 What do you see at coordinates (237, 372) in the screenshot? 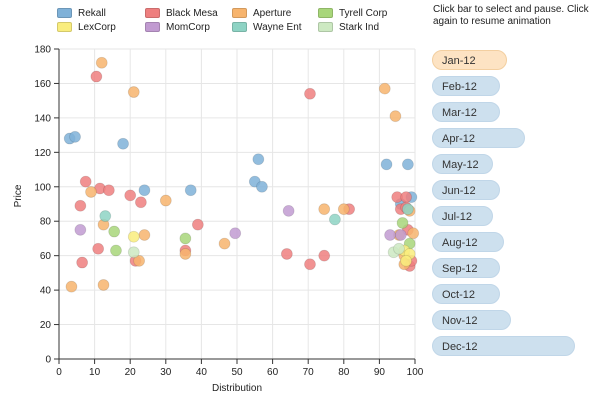
I see `x-tick-label: 50` at bounding box center [237, 372].